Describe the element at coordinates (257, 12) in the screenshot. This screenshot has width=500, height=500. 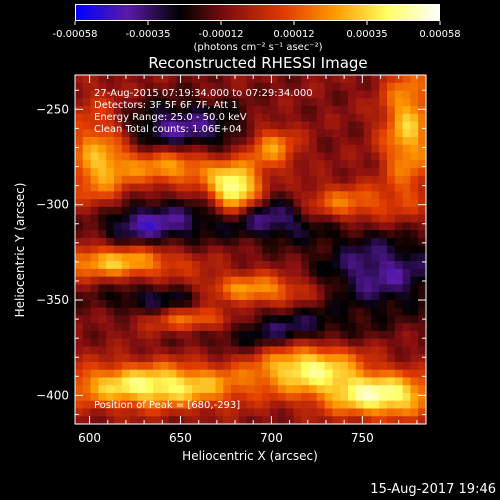
I see `colorbar-gradient` at that location.